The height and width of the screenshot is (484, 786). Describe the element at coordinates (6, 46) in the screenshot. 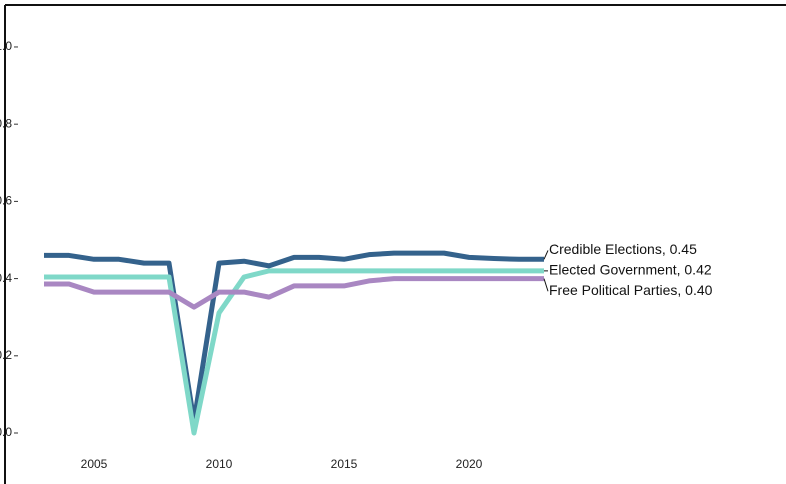

I see `y-tick-label: 1.0` at that location.